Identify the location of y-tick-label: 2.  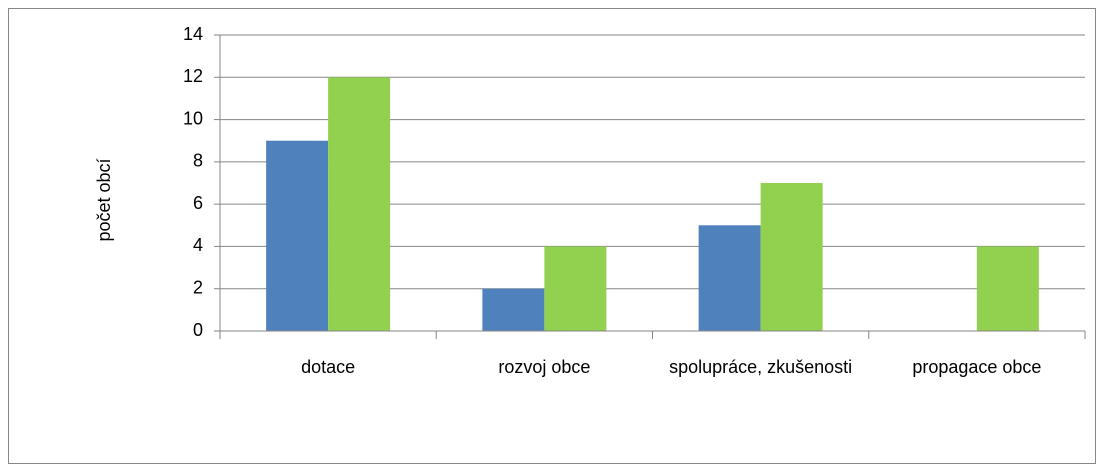
(198, 287).